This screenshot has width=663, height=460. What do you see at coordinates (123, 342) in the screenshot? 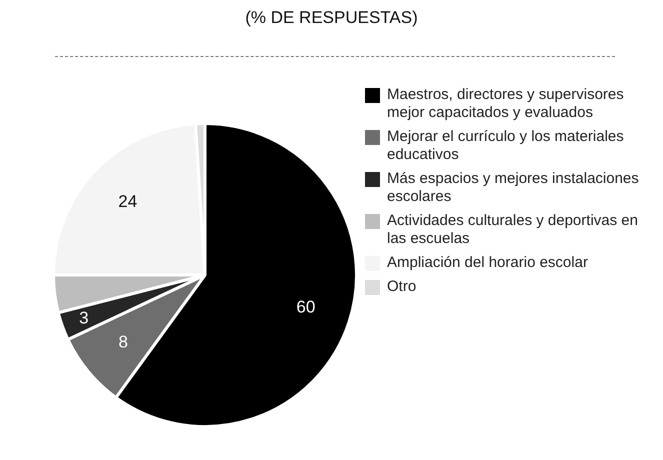
I see `data-label: 8` at bounding box center [123, 342].